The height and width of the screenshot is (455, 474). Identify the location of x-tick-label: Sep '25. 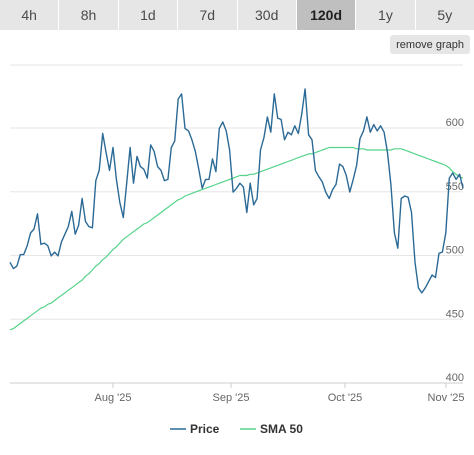
(231, 398).